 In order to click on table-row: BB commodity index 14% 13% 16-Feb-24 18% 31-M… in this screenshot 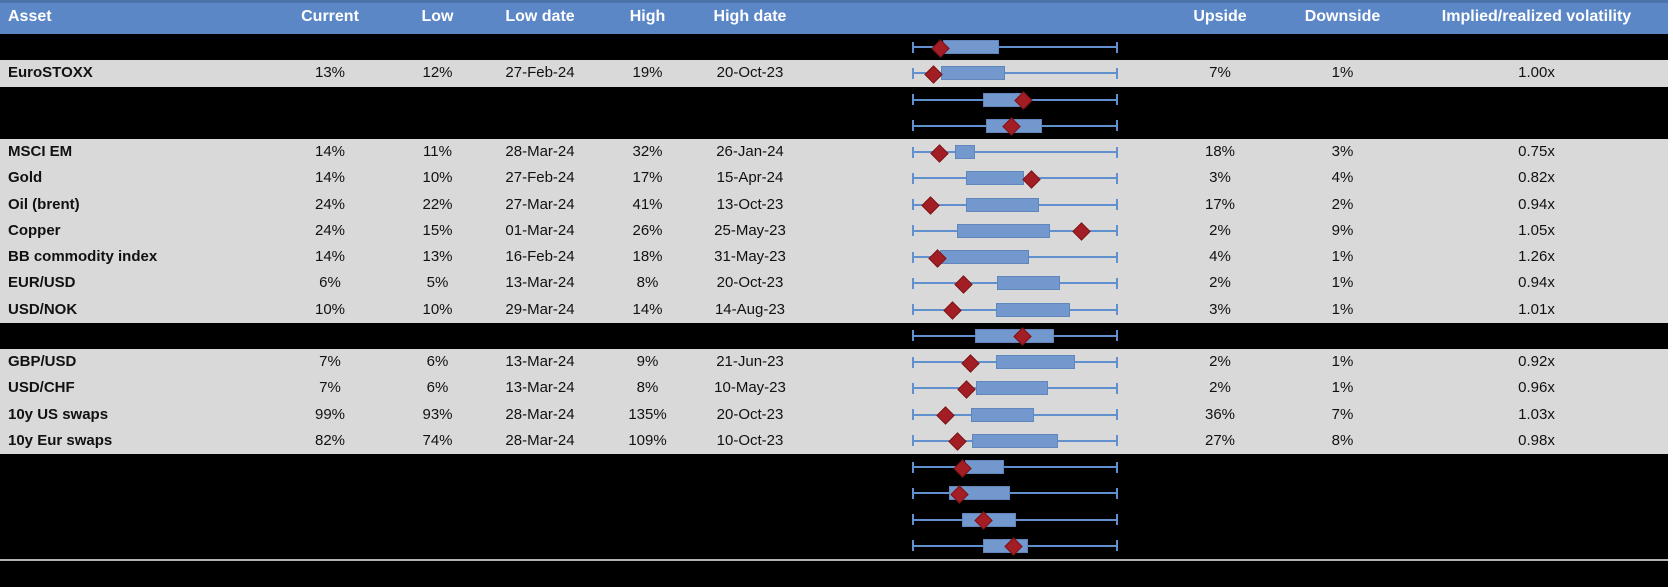, I will do `click(834, 257)`.